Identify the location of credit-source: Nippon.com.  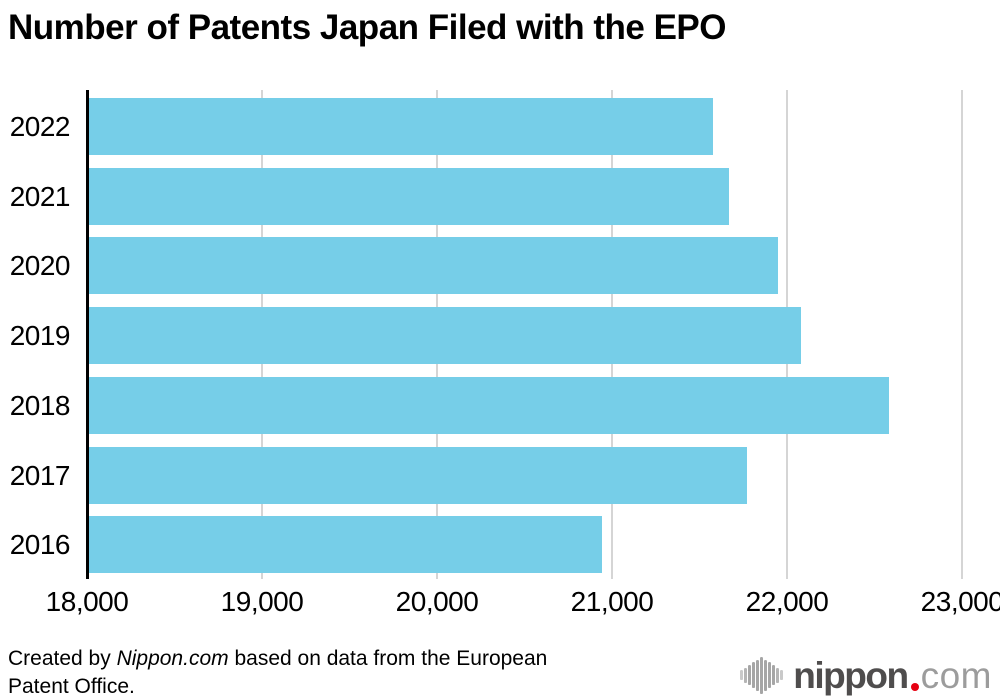
(172, 658).